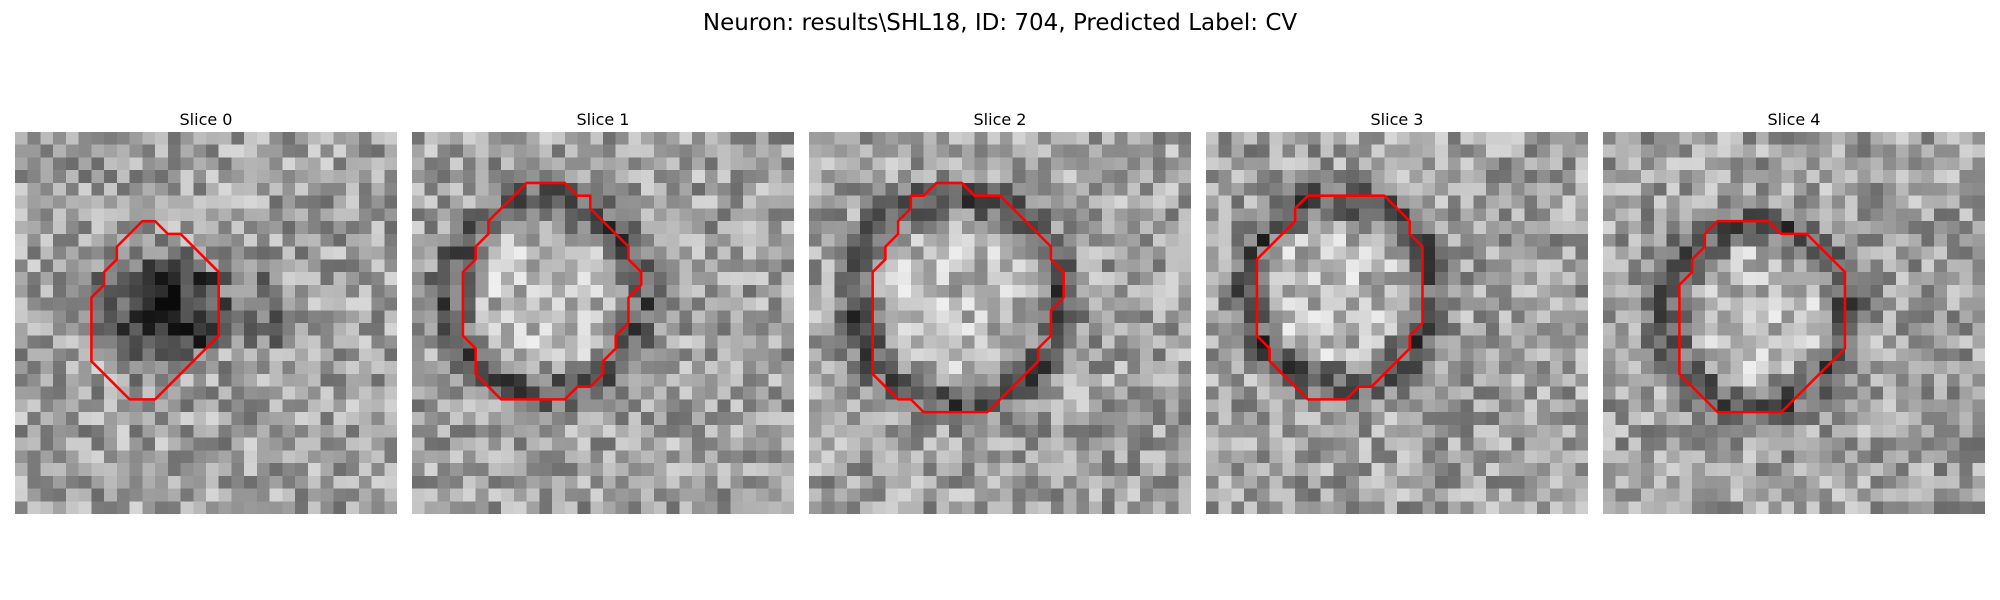  What do you see at coordinates (1794, 119) in the screenshot?
I see `slice-title: Slice 4` at bounding box center [1794, 119].